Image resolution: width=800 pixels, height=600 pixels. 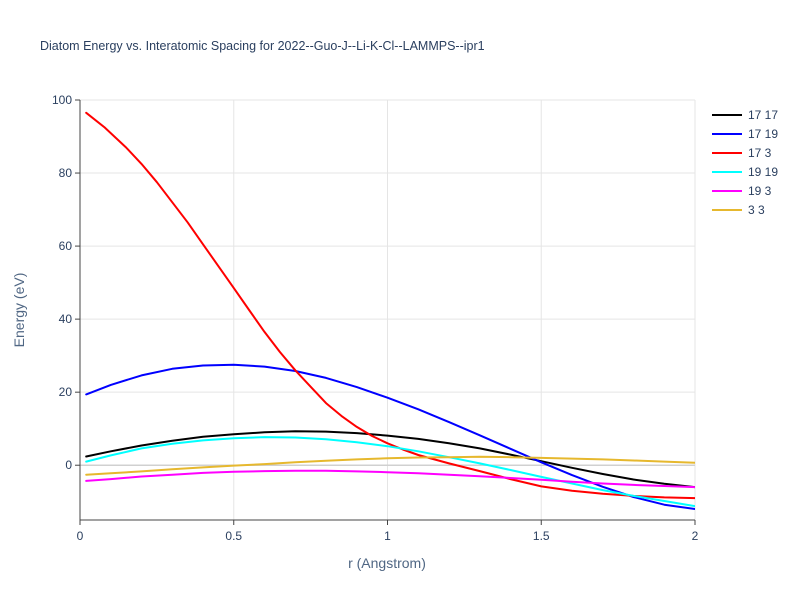 I want to click on x-axis-label: r (Angstrom), so click(x=387, y=563).